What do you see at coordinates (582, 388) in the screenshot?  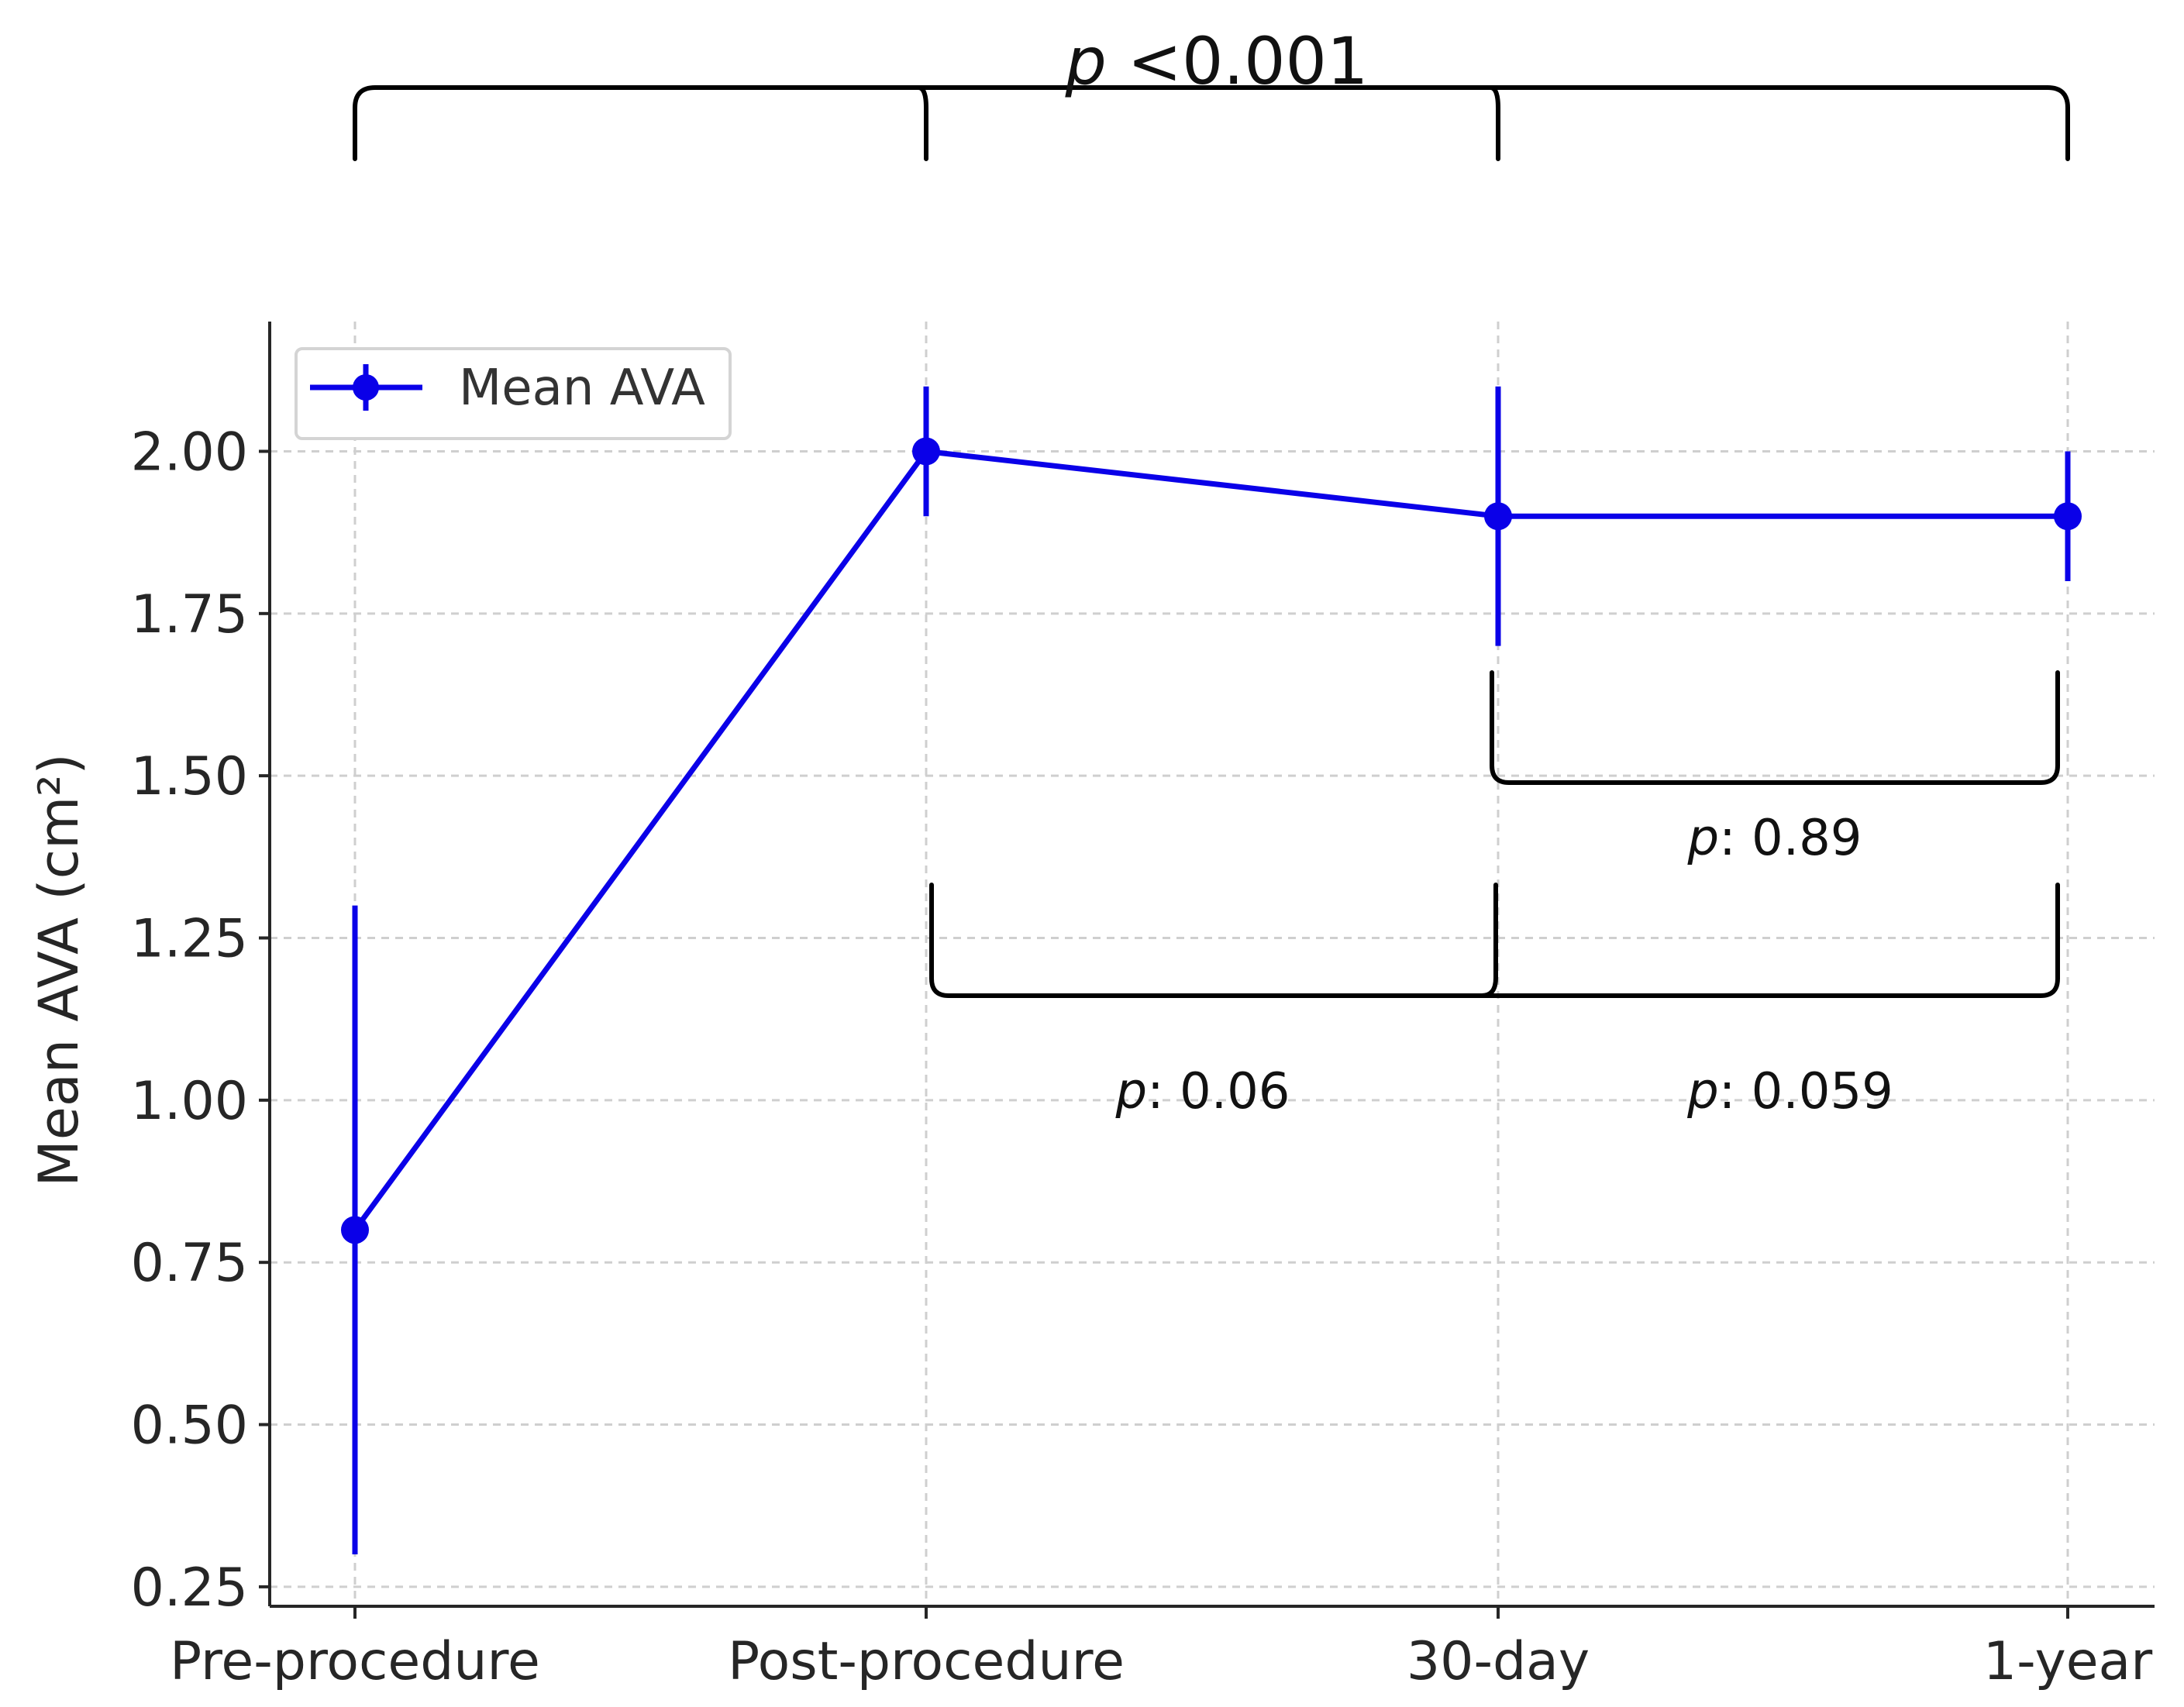 I see `legend-entry-mean-ava: Mean AVA` at bounding box center [582, 388].